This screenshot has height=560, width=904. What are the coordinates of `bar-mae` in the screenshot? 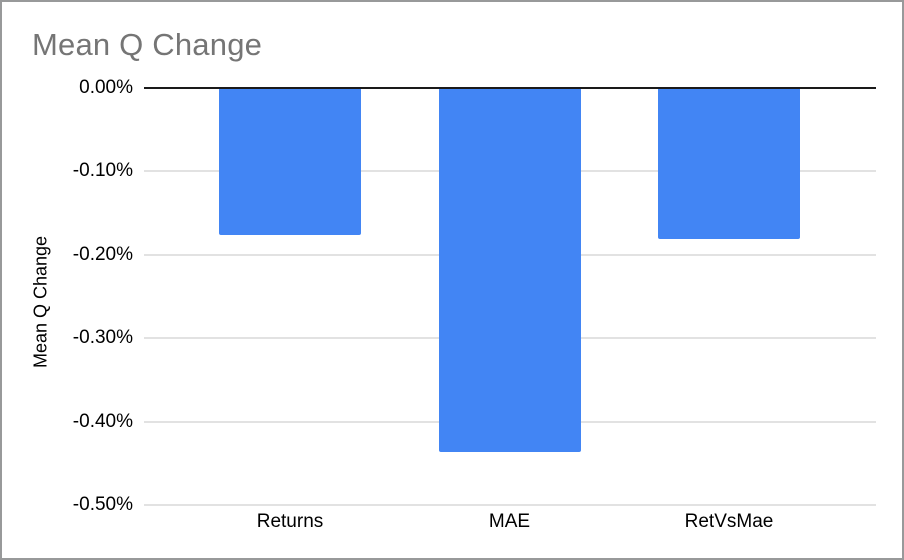 It's located at (510, 270).